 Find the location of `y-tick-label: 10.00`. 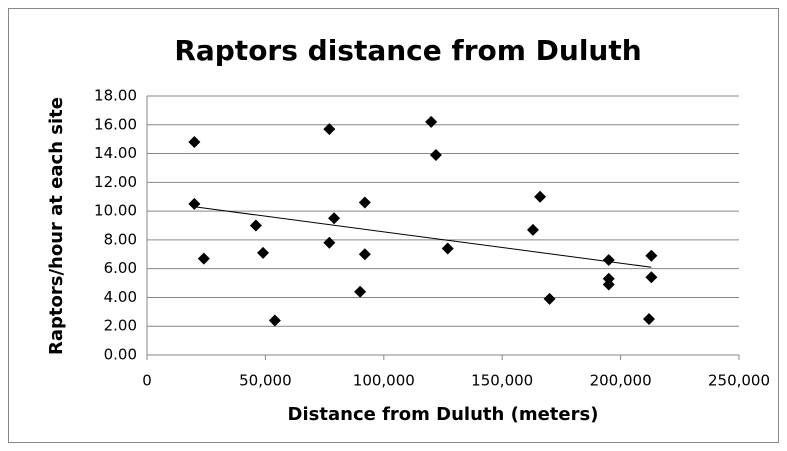

y-tick-label: 10.00 is located at coordinates (115, 211).